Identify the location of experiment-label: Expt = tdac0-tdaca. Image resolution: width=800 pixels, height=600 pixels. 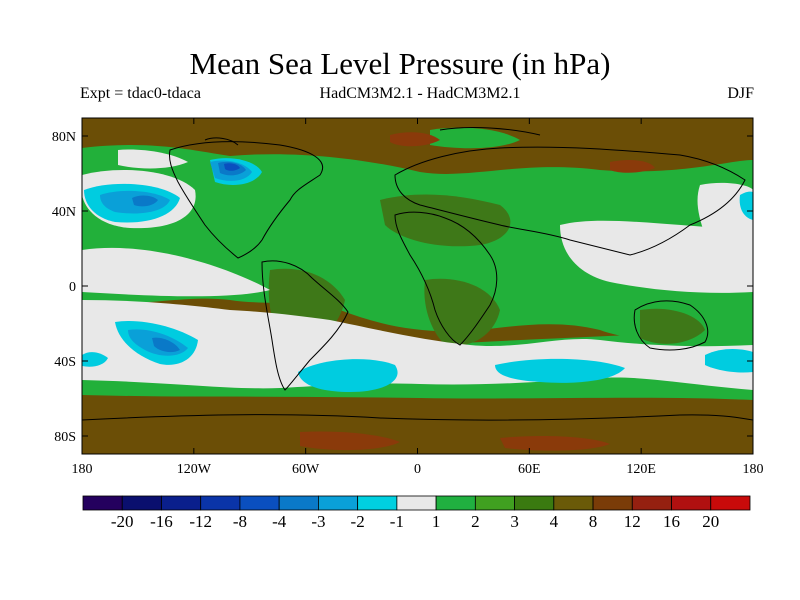
(140, 93).